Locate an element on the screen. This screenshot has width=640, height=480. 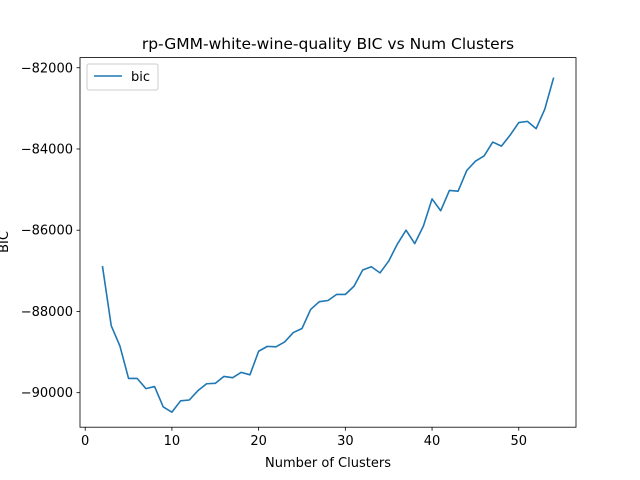
legend-box is located at coordinates (122, 77).